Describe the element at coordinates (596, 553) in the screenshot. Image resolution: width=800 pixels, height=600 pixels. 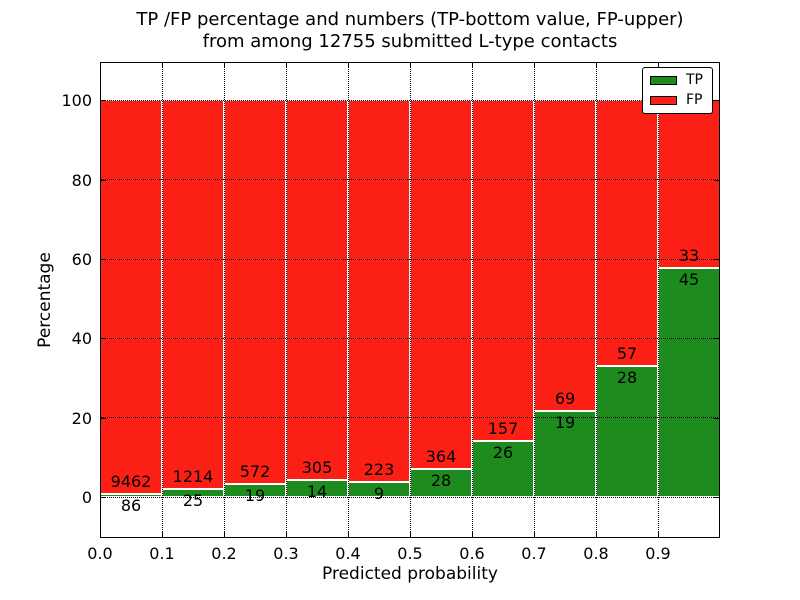
I see `x-tick-label: 0.8` at that location.